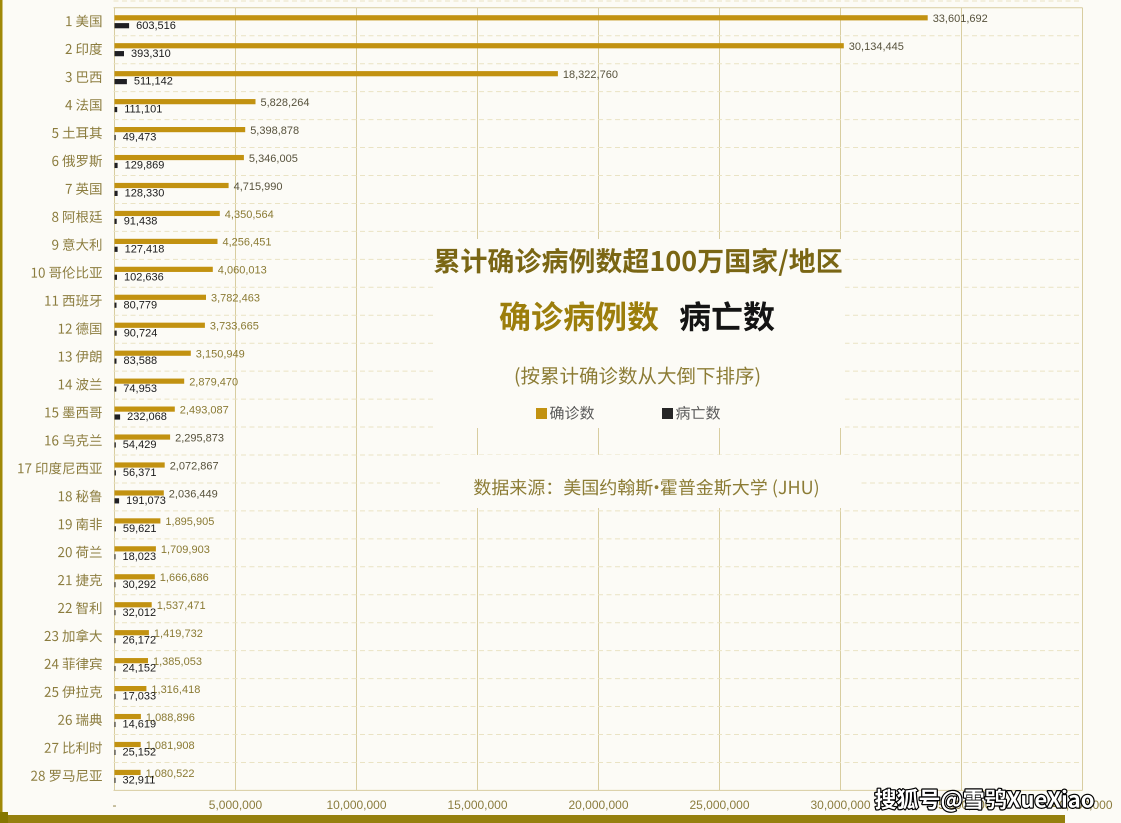 The height and width of the screenshot is (823, 1121). I want to click on svg-text: 14,619, so click(140, 725).